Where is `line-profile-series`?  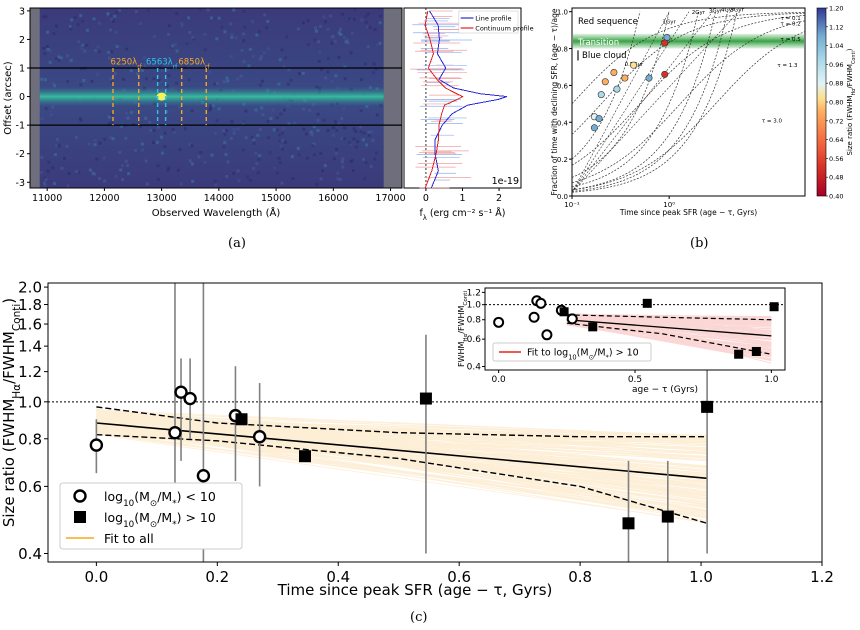 line-profile-series is located at coordinates (468, 99).